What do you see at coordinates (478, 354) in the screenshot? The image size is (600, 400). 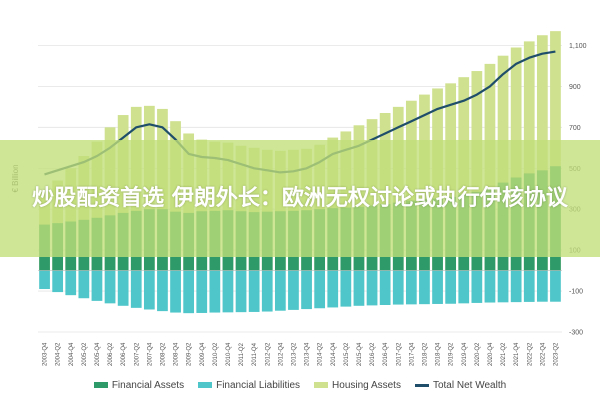 I see `x-tick-label: 2020-Q2` at bounding box center [478, 354].